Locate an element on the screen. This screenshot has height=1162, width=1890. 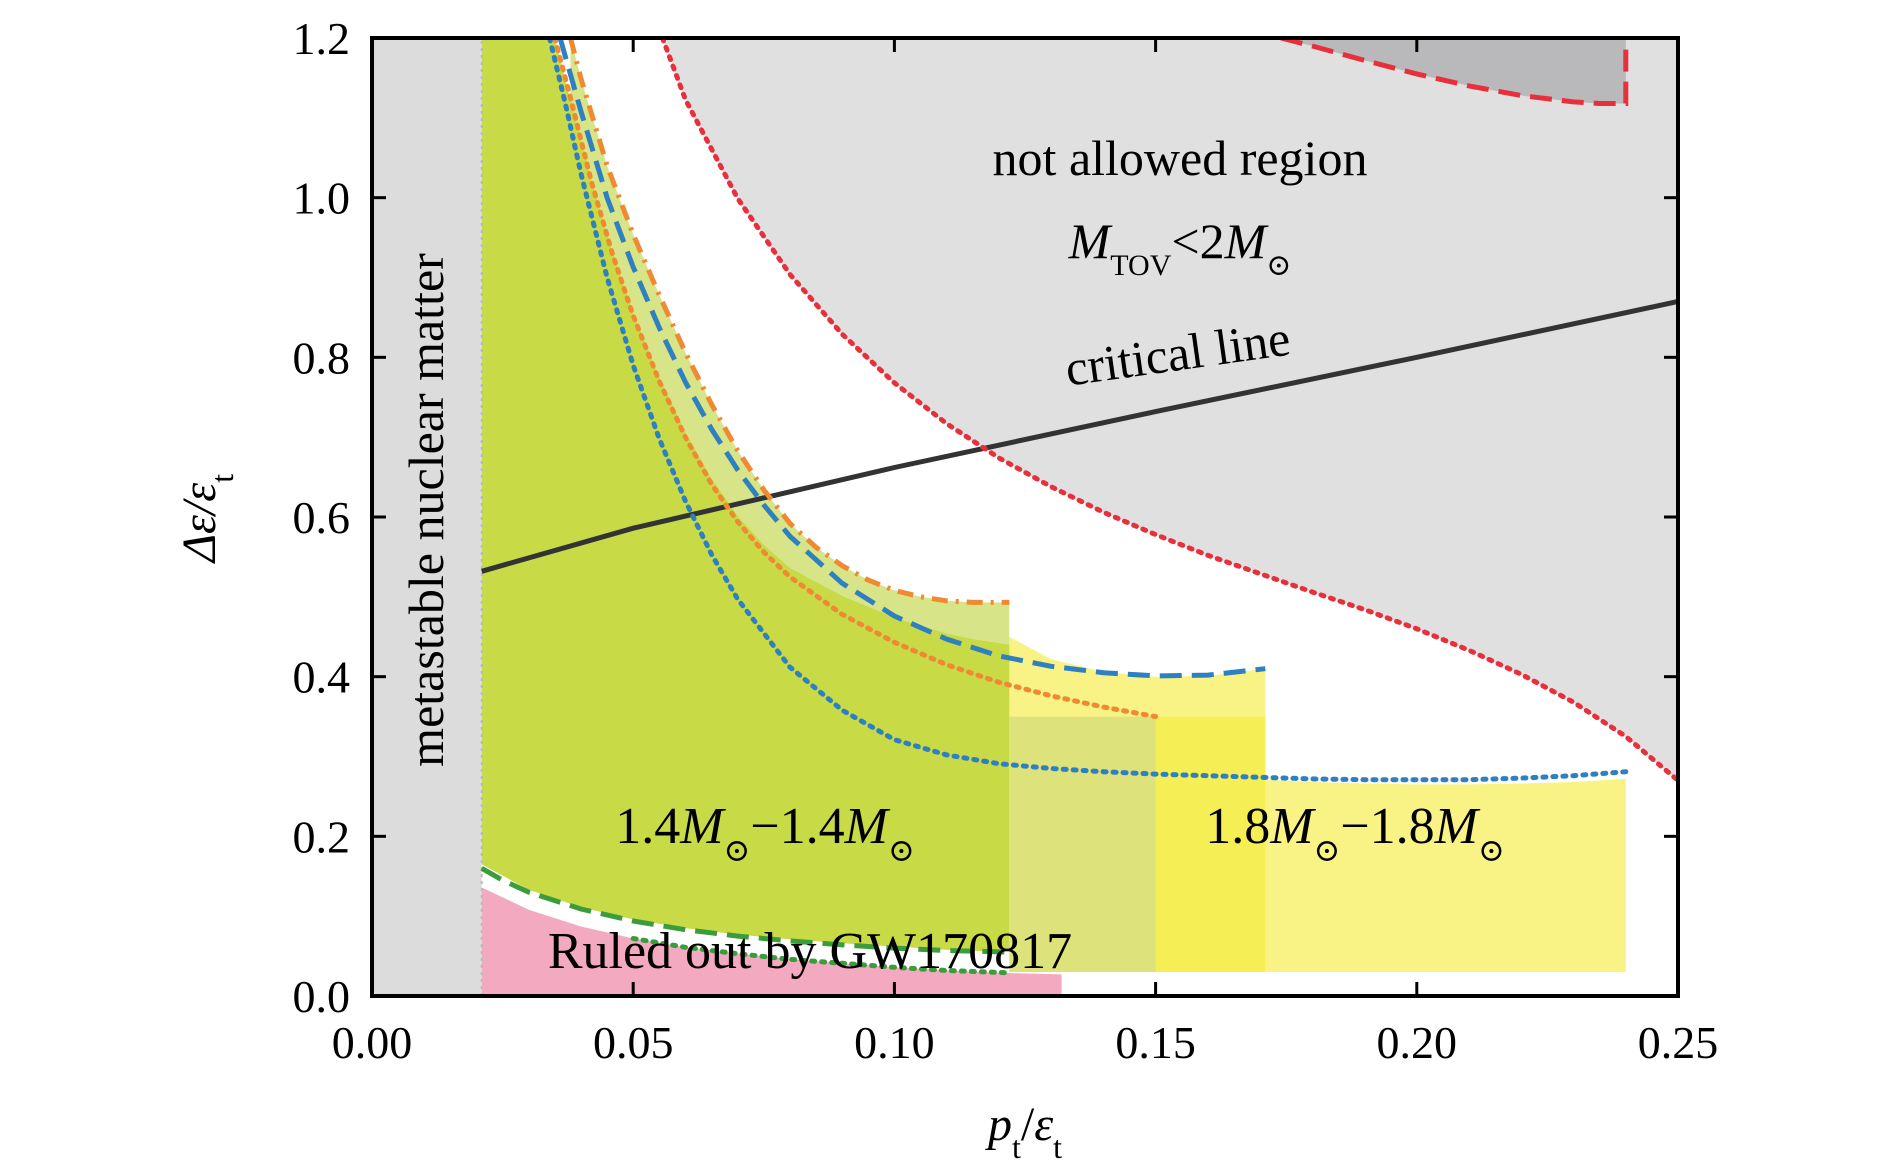
yellow-strip is located at coordinates (1210, 844).